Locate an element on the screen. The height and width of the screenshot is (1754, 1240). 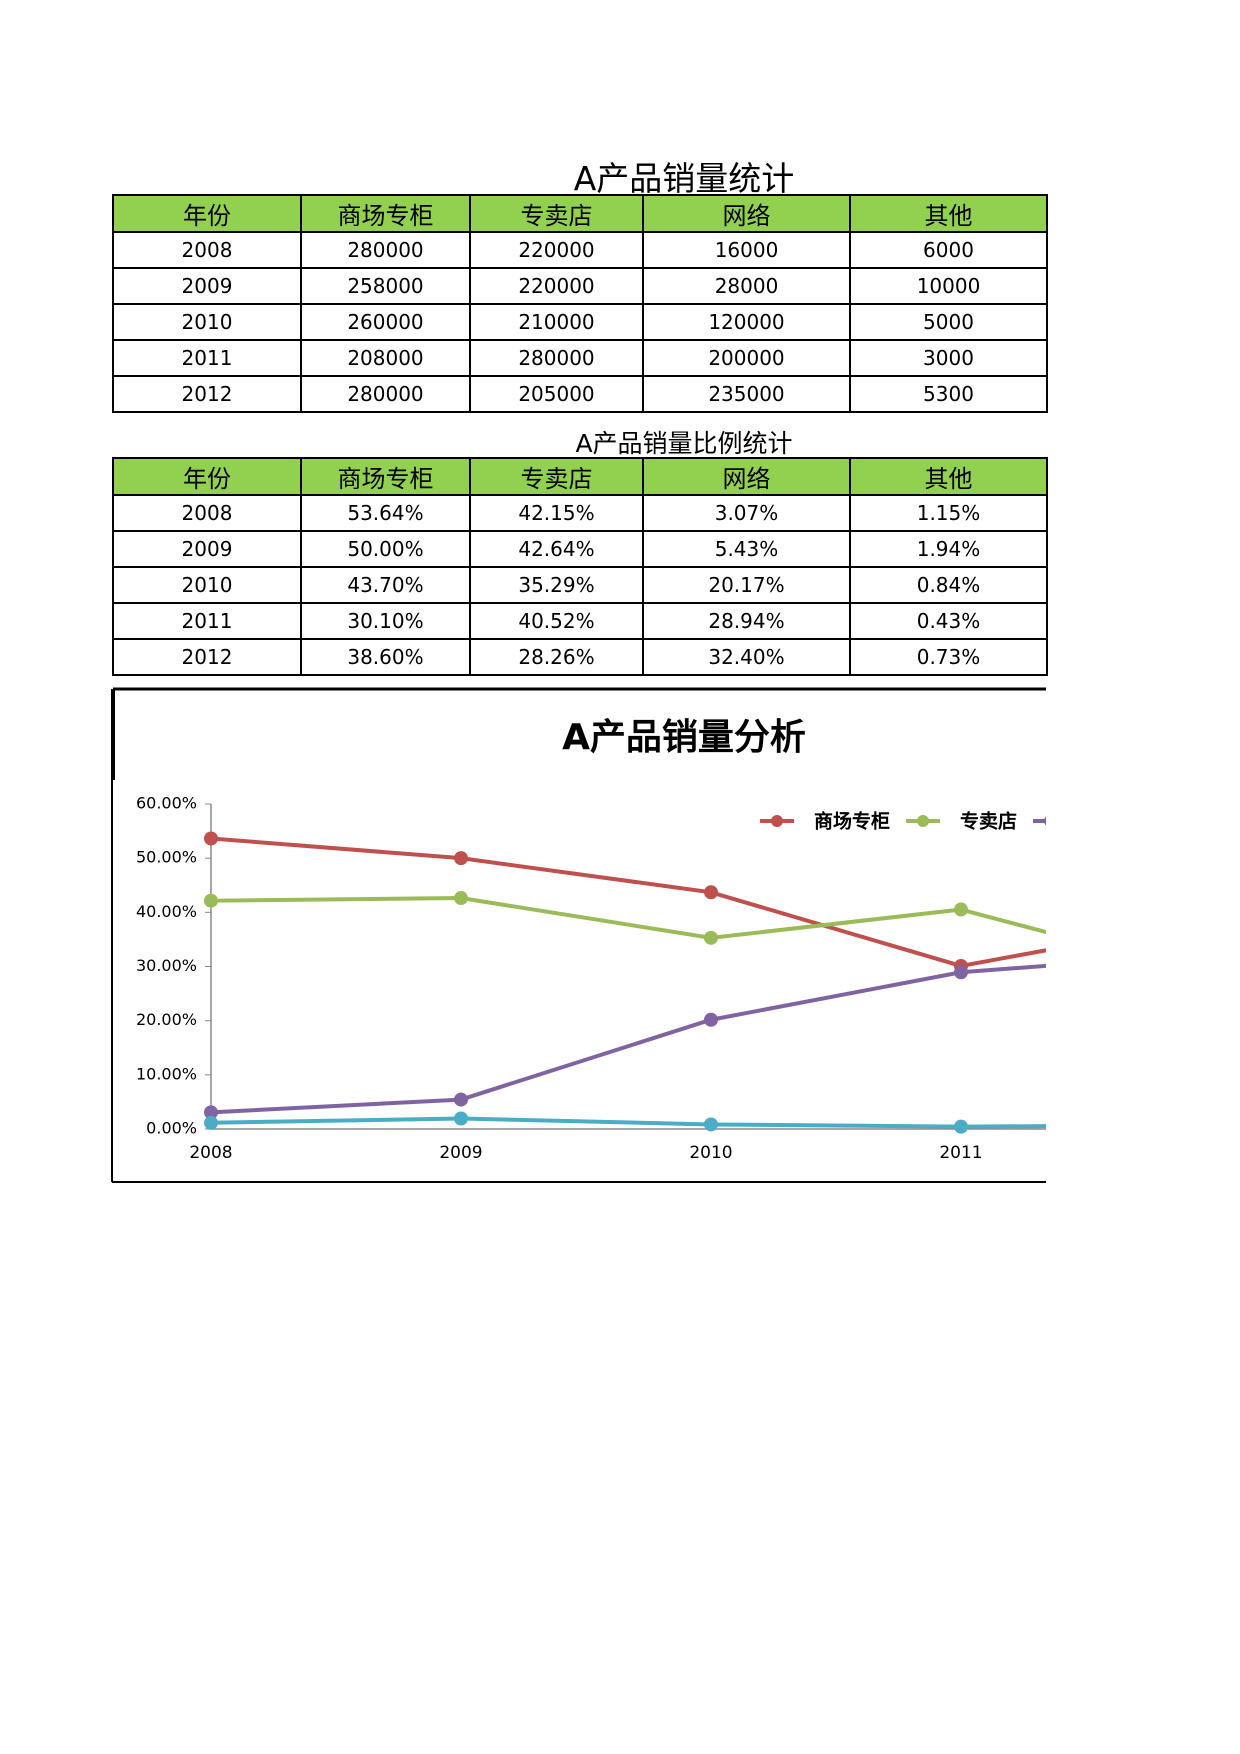
cell: 5000 is located at coordinates (948, 322).